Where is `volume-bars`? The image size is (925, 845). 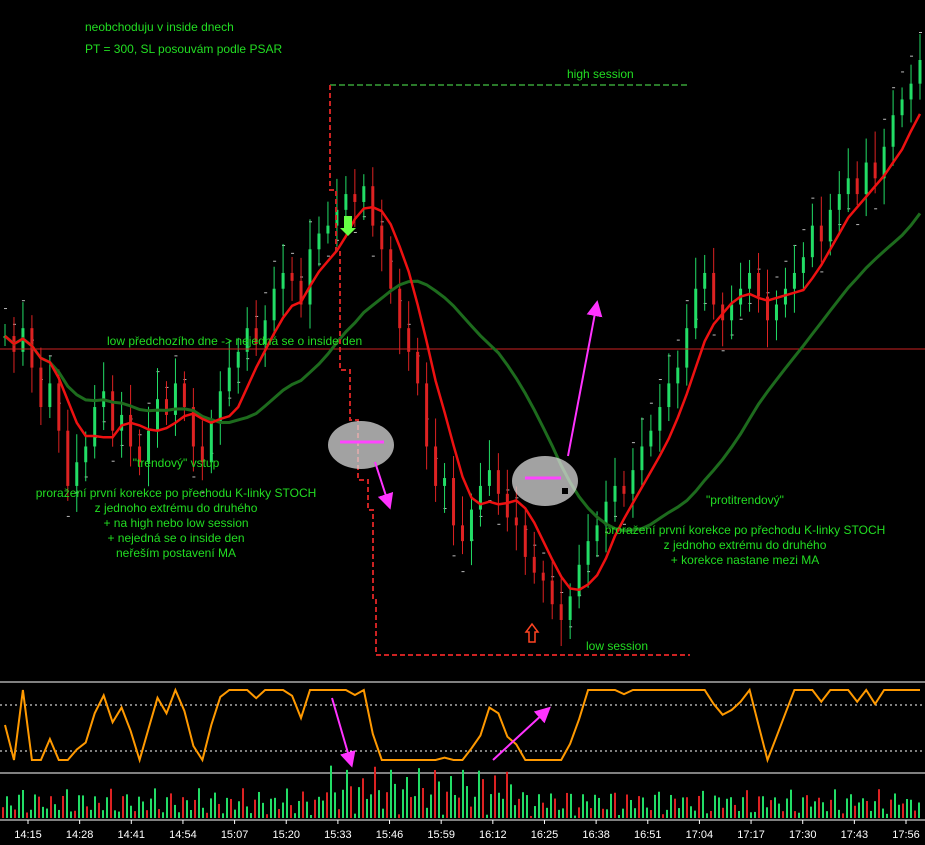 volume-bars is located at coordinates (461, 791).